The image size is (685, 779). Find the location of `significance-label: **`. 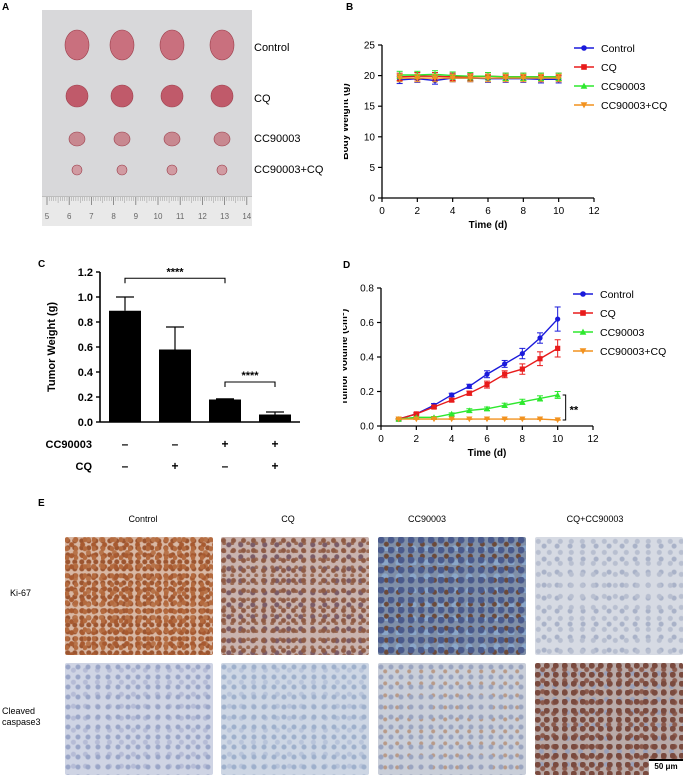

significance-label: ** is located at coordinates (574, 410).